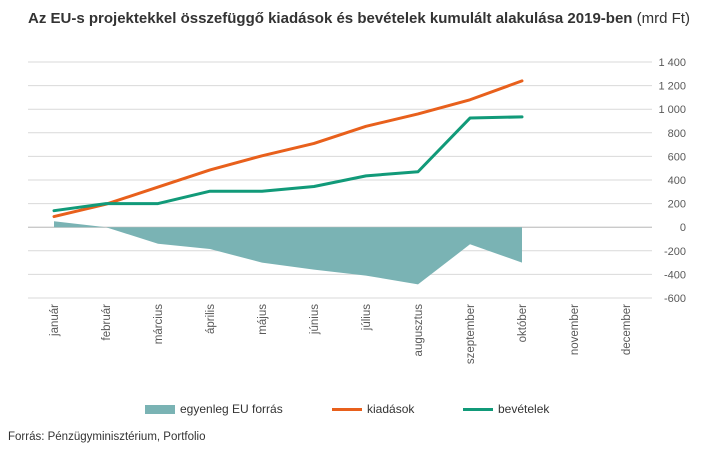 Image resolution: width=718 pixels, height=457 pixels. What do you see at coordinates (523, 323) in the screenshot?
I see `x-tick-label: október` at bounding box center [523, 323].